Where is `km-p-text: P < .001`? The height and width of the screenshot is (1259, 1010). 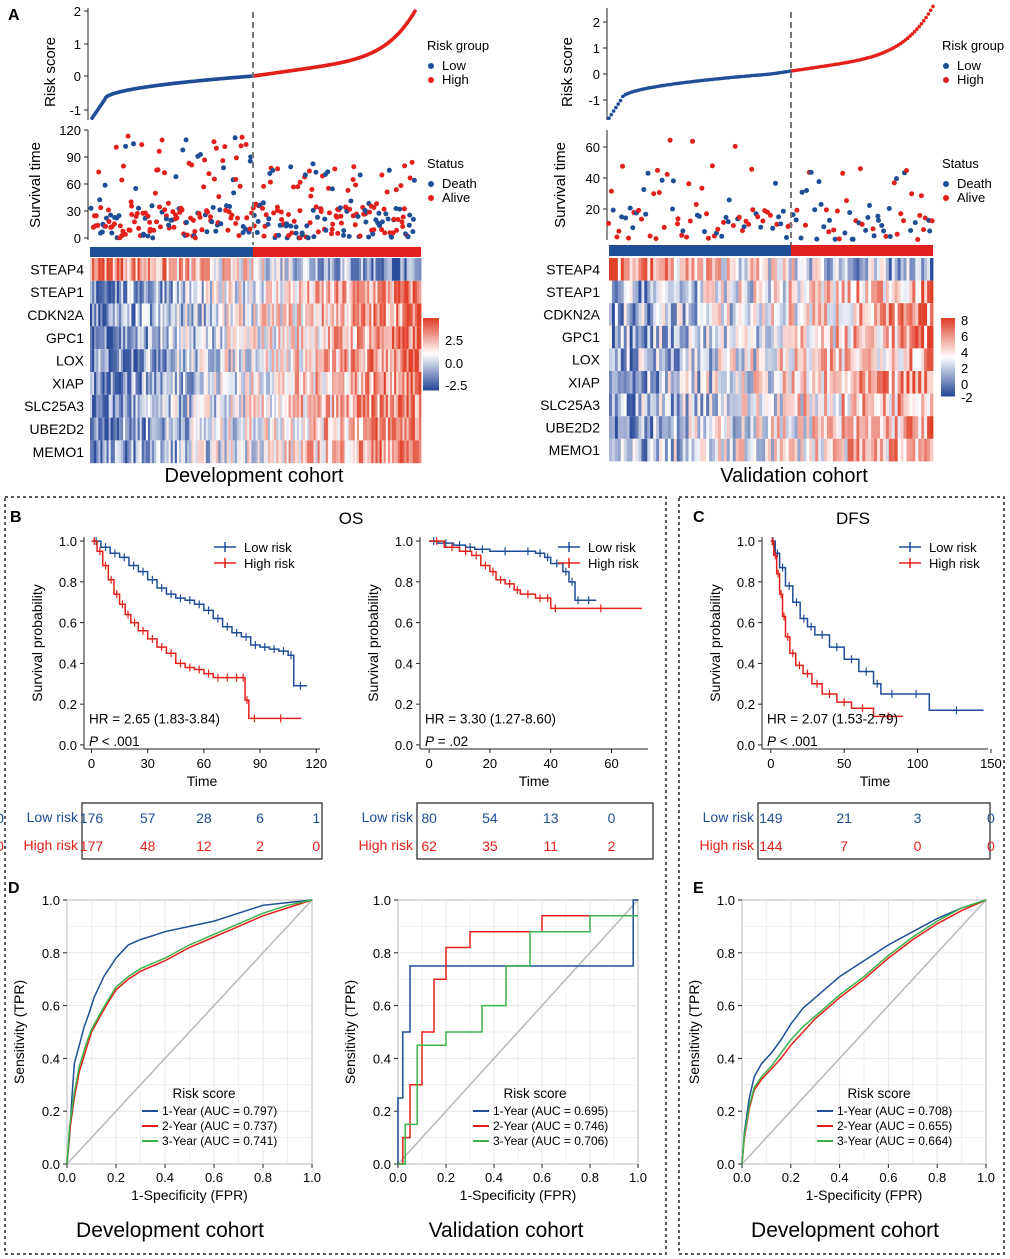
km-p-text: P < .001 is located at coordinates (114, 741).